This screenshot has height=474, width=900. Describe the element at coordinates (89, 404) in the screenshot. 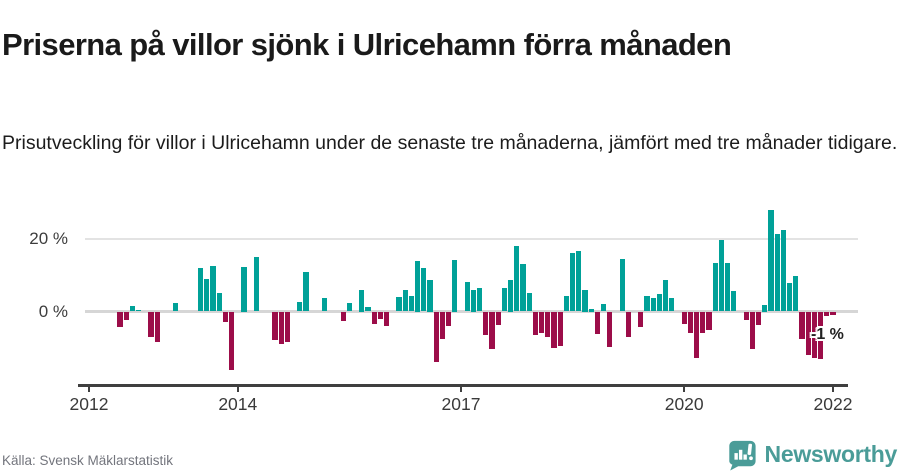

I see `x-axis-label: 2012` at that location.